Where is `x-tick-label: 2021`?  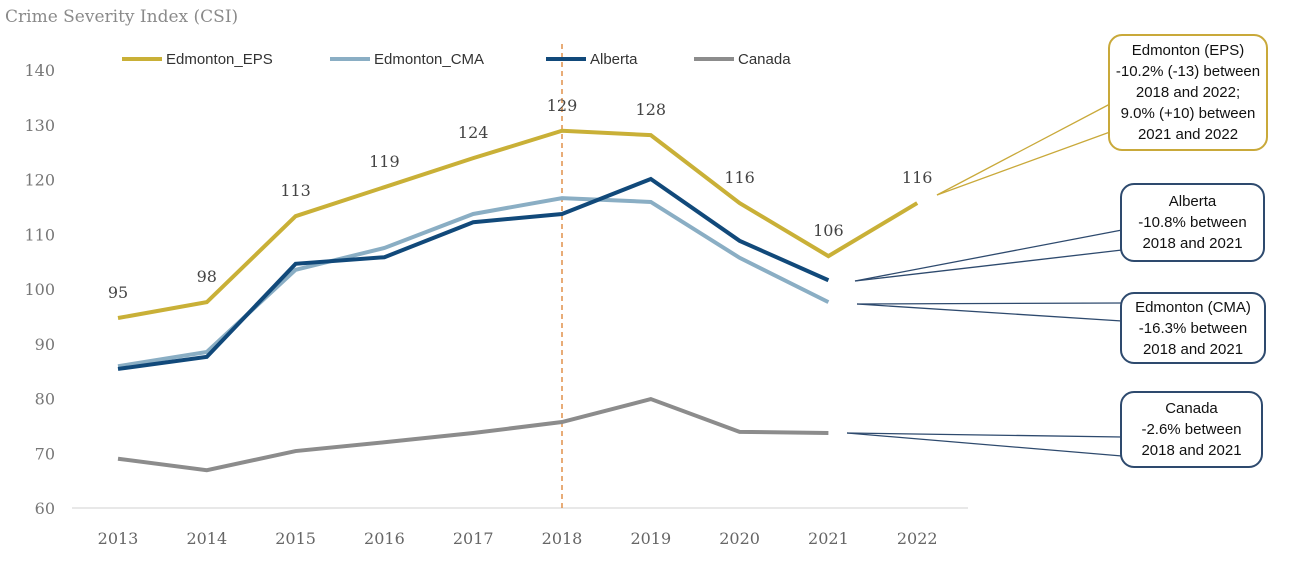
x-tick-label: 2021 is located at coordinates (828, 538).